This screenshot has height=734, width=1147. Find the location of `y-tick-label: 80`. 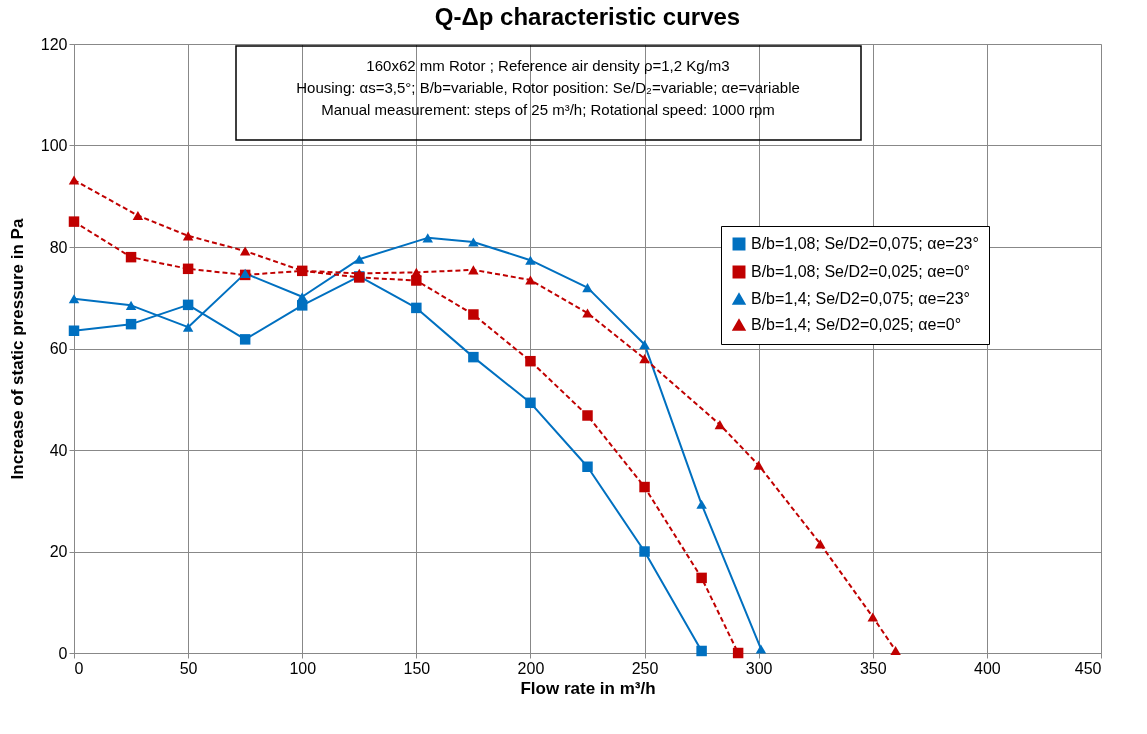

y-tick-label: 80 is located at coordinates (58, 247).